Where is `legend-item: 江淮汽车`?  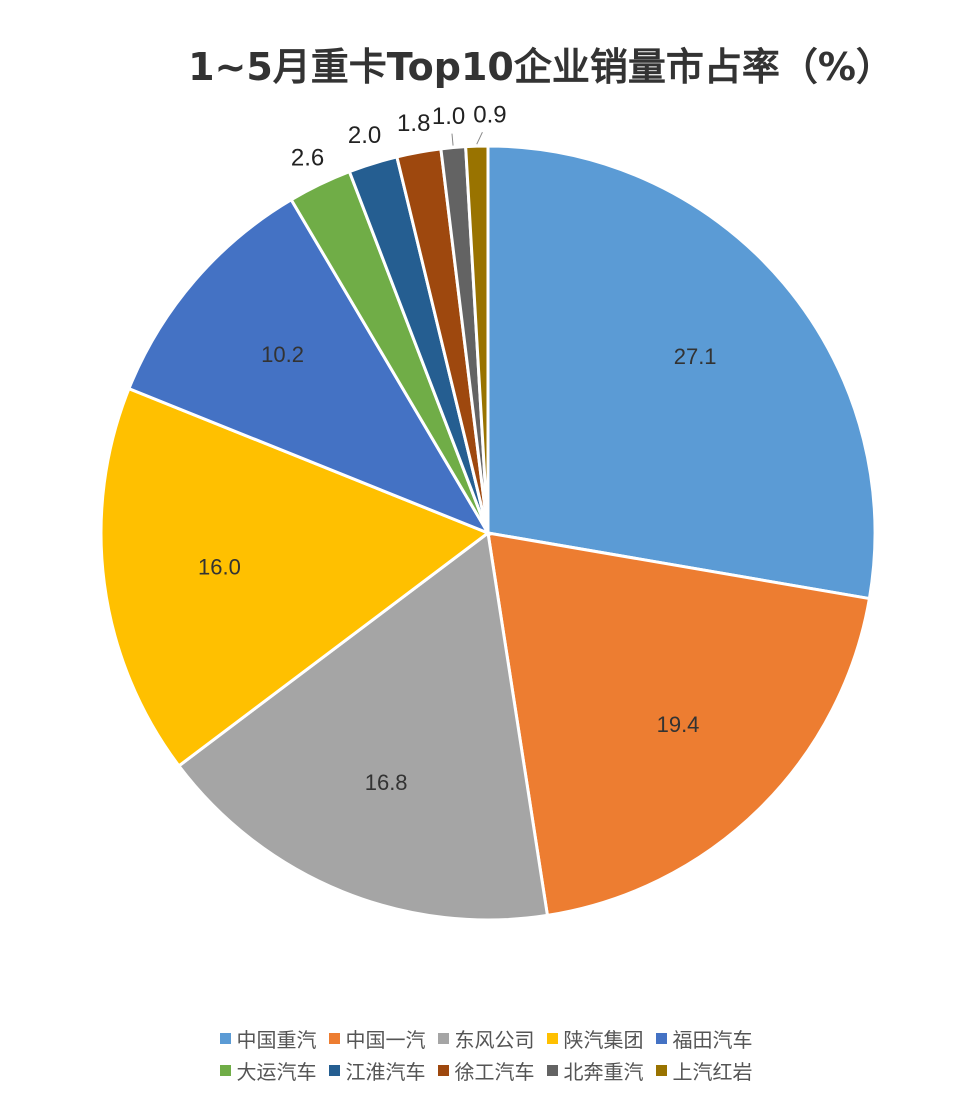 legend-item: 江淮汽车 is located at coordinates (377, 1070).